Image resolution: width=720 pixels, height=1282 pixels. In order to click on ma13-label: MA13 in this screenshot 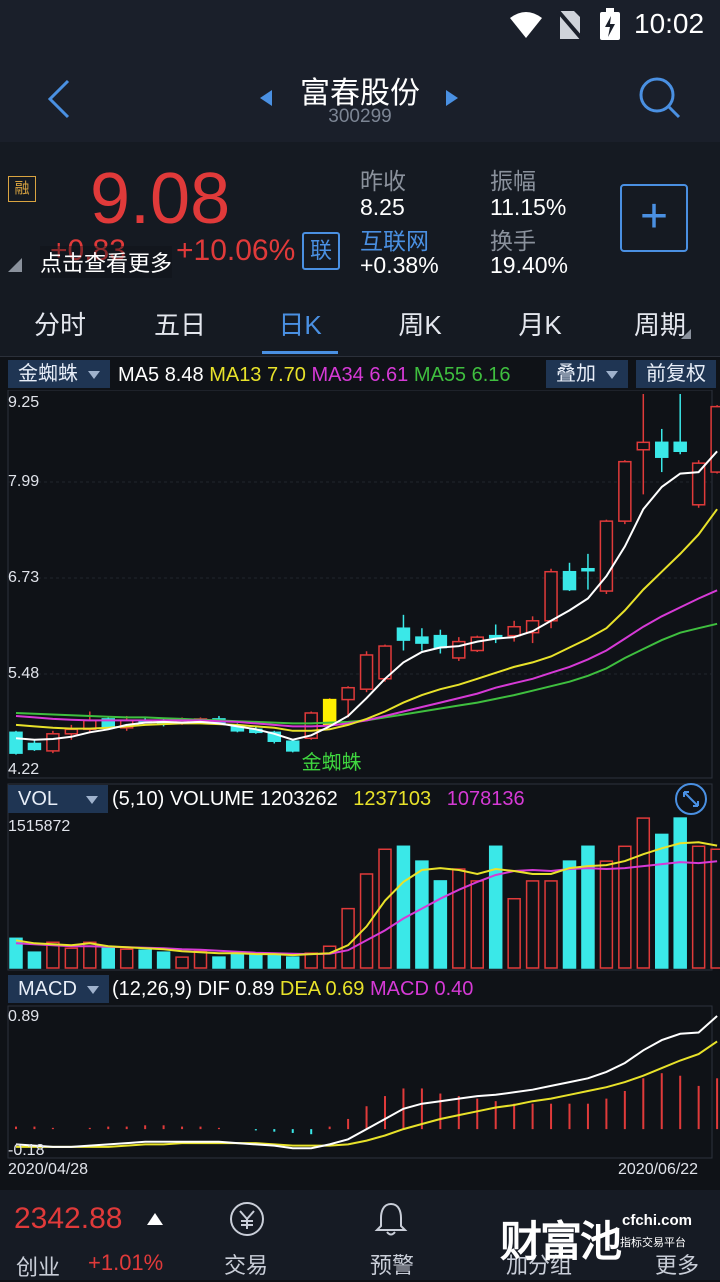, I will do `click(235, 375)`.